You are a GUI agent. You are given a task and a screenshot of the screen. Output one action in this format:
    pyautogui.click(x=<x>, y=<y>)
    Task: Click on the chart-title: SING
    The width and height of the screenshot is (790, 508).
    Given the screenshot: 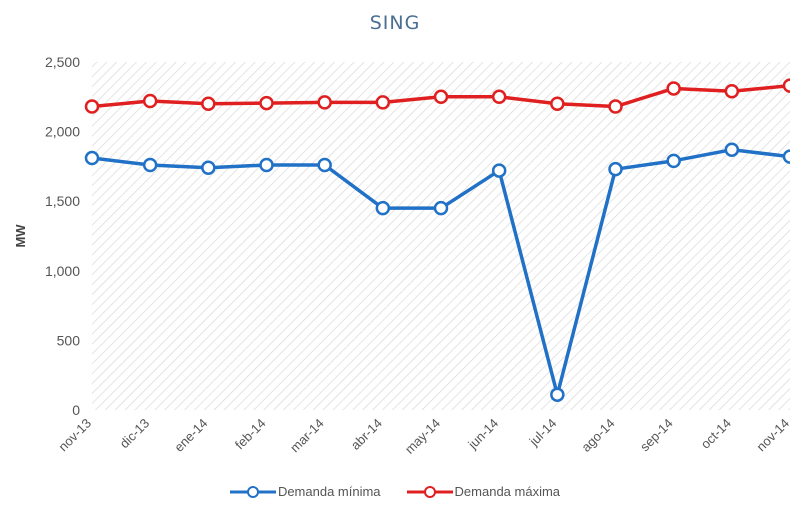 What is the action you would take?
    pyautogui.click(x=395, y=23)
    